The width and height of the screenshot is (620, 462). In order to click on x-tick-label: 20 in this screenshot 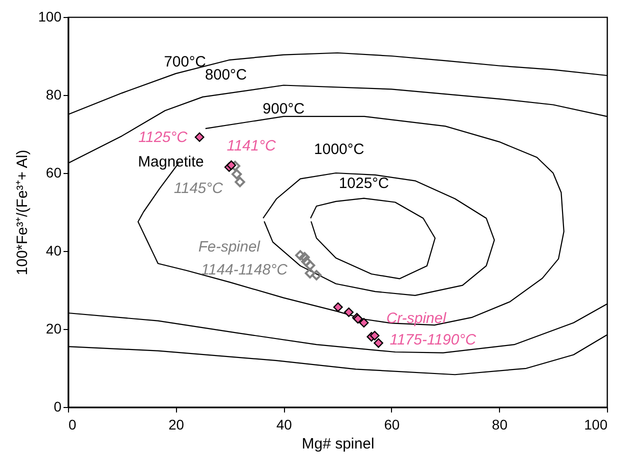, I will do `click(176, 424)`.